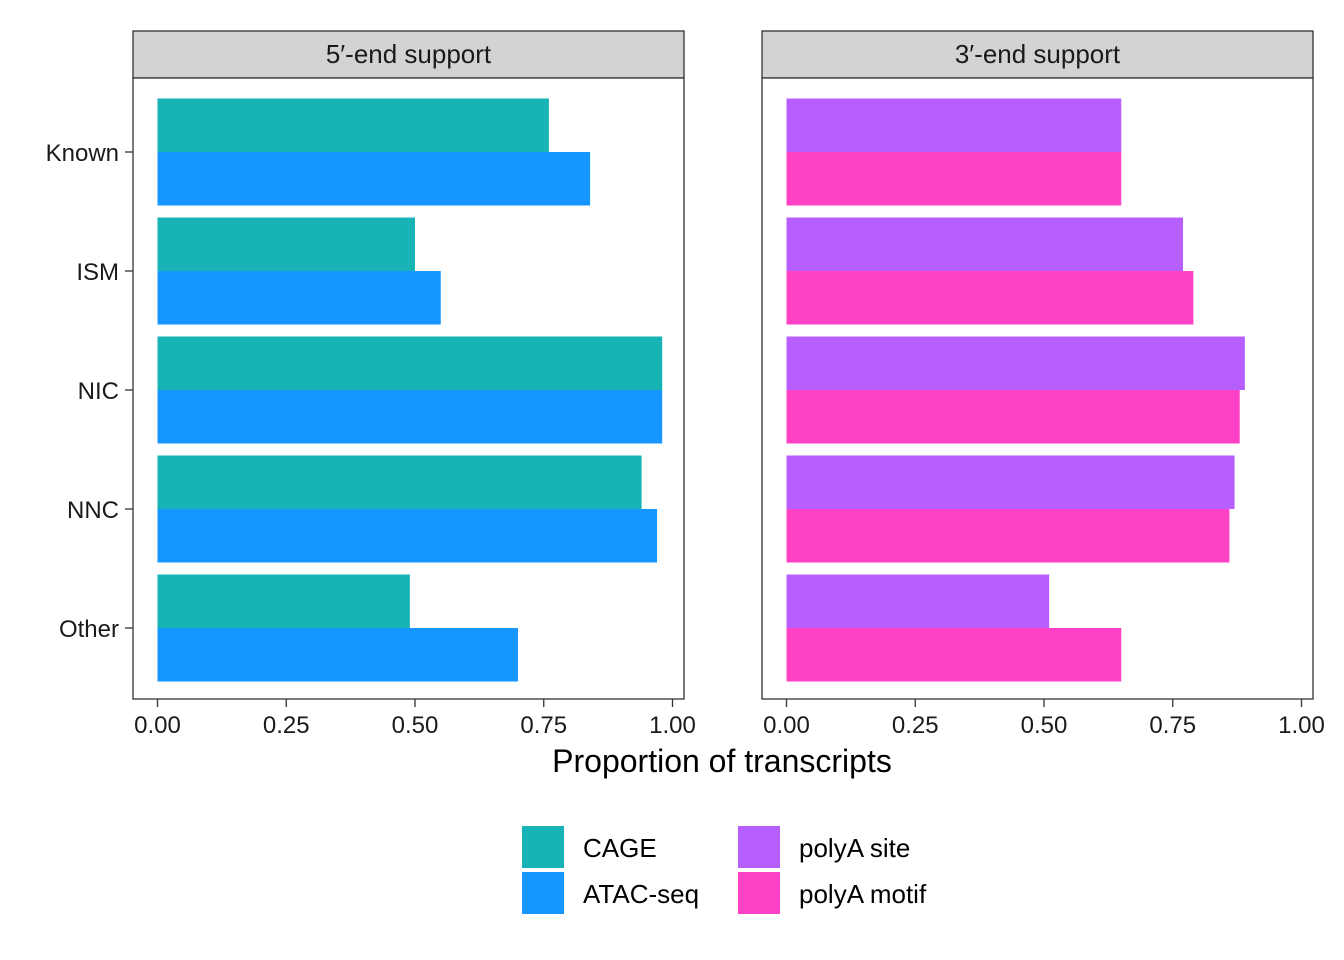 Image resolution: width=1344 pixels, height=960 pixels. I want to click on legend-key-polya-motif, so click(759, 893).